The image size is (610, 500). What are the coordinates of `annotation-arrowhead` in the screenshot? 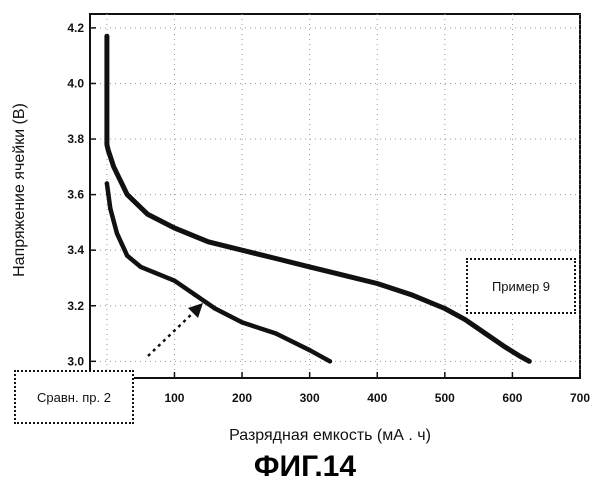 It's located at (195, 310).